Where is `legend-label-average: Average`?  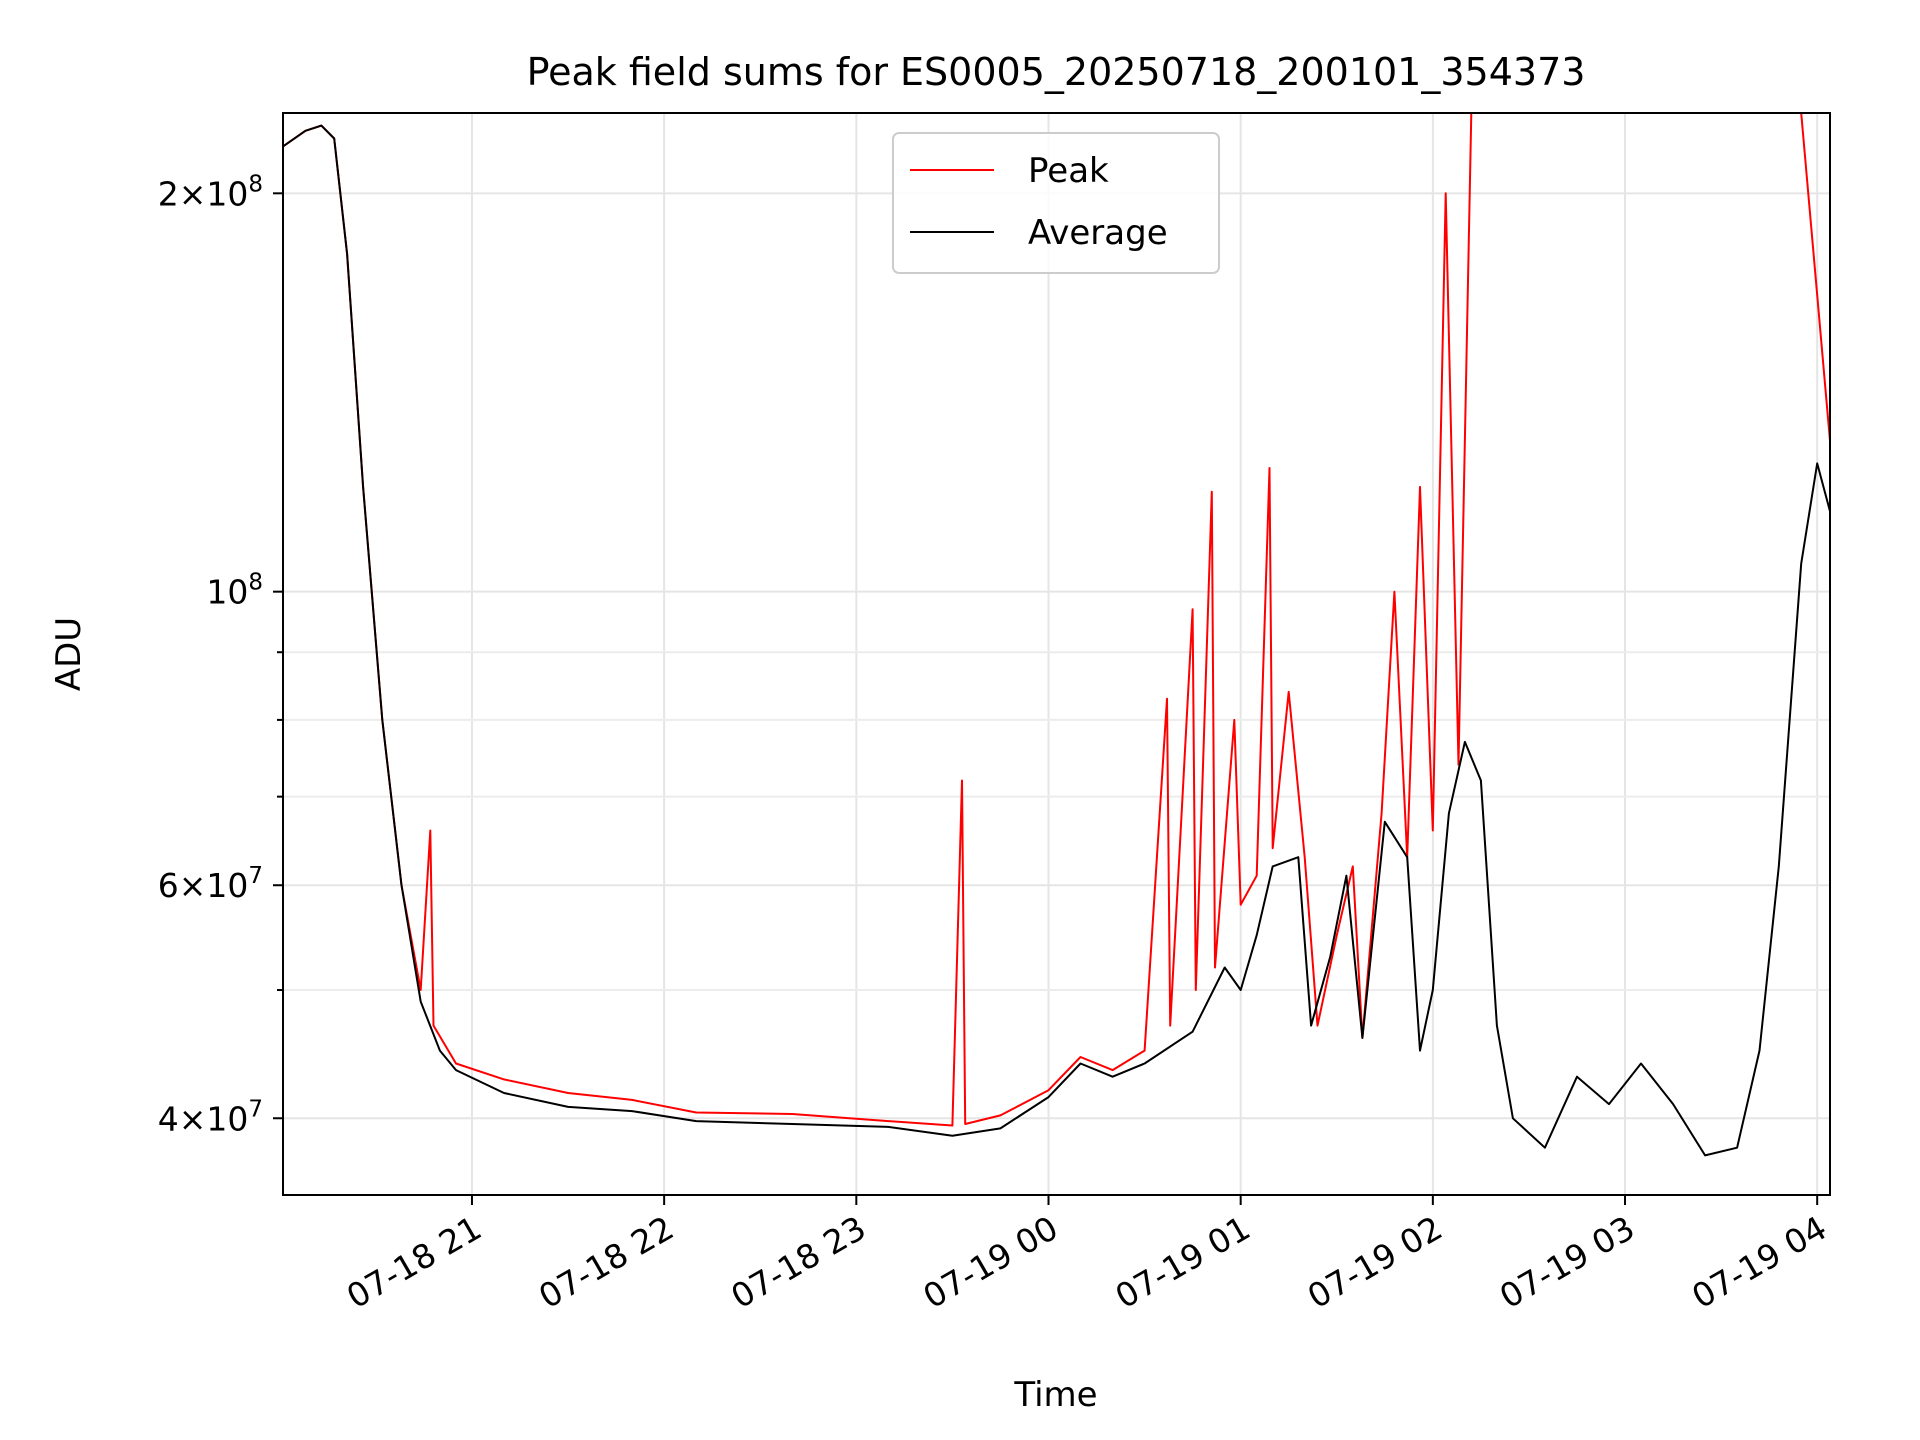
legend-label-average: Average is located at coordinates (1098, 233).